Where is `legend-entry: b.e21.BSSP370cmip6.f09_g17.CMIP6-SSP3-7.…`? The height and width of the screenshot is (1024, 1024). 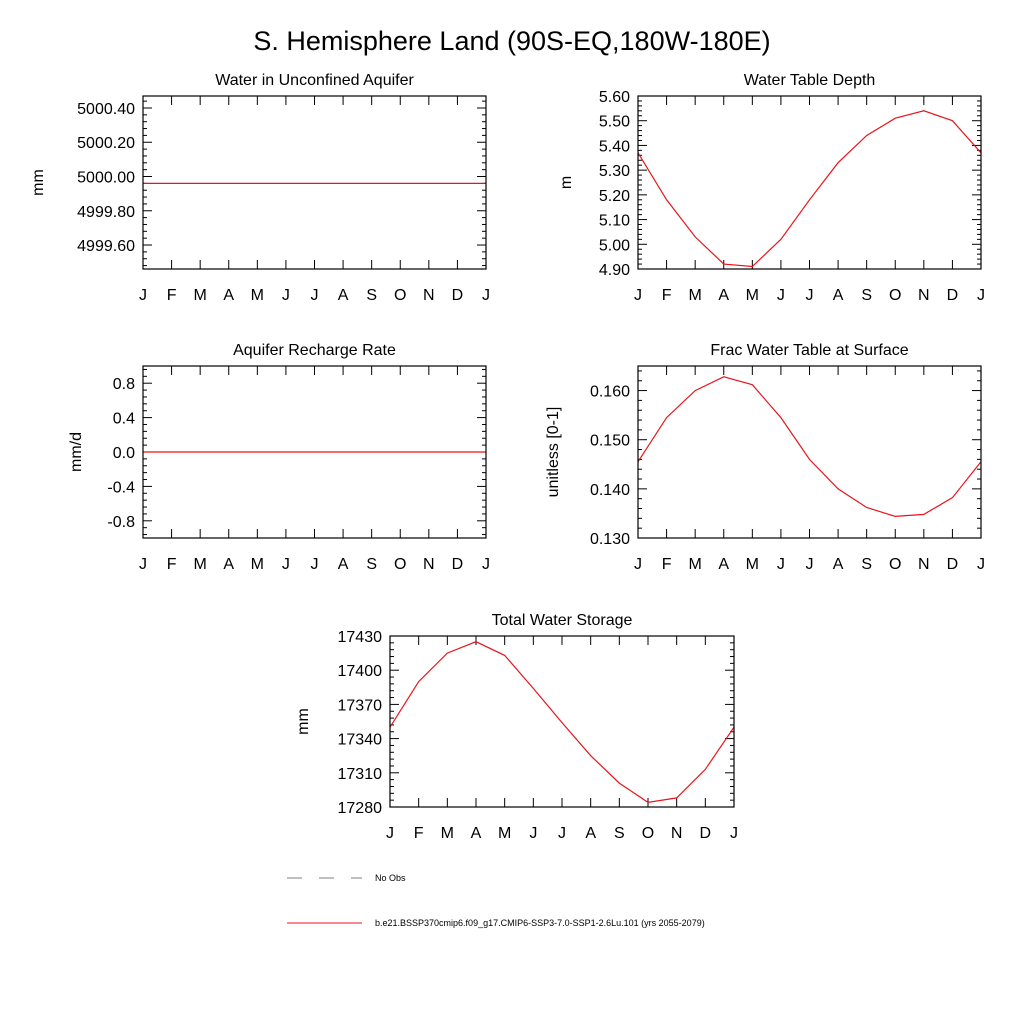 legend-entry: b.e21.BSSP370cmip6.f09_g17.CMIP6-SSP3-7.… is located at coordinates (496, 923).